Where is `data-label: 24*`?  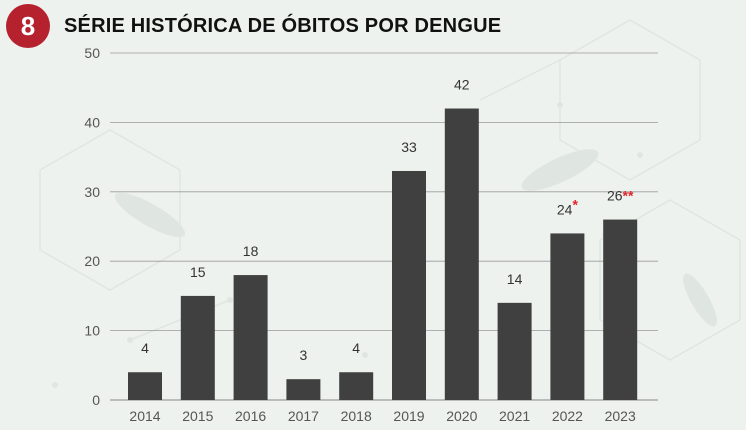
data-label: 24* is located at coordinates (568, 206).